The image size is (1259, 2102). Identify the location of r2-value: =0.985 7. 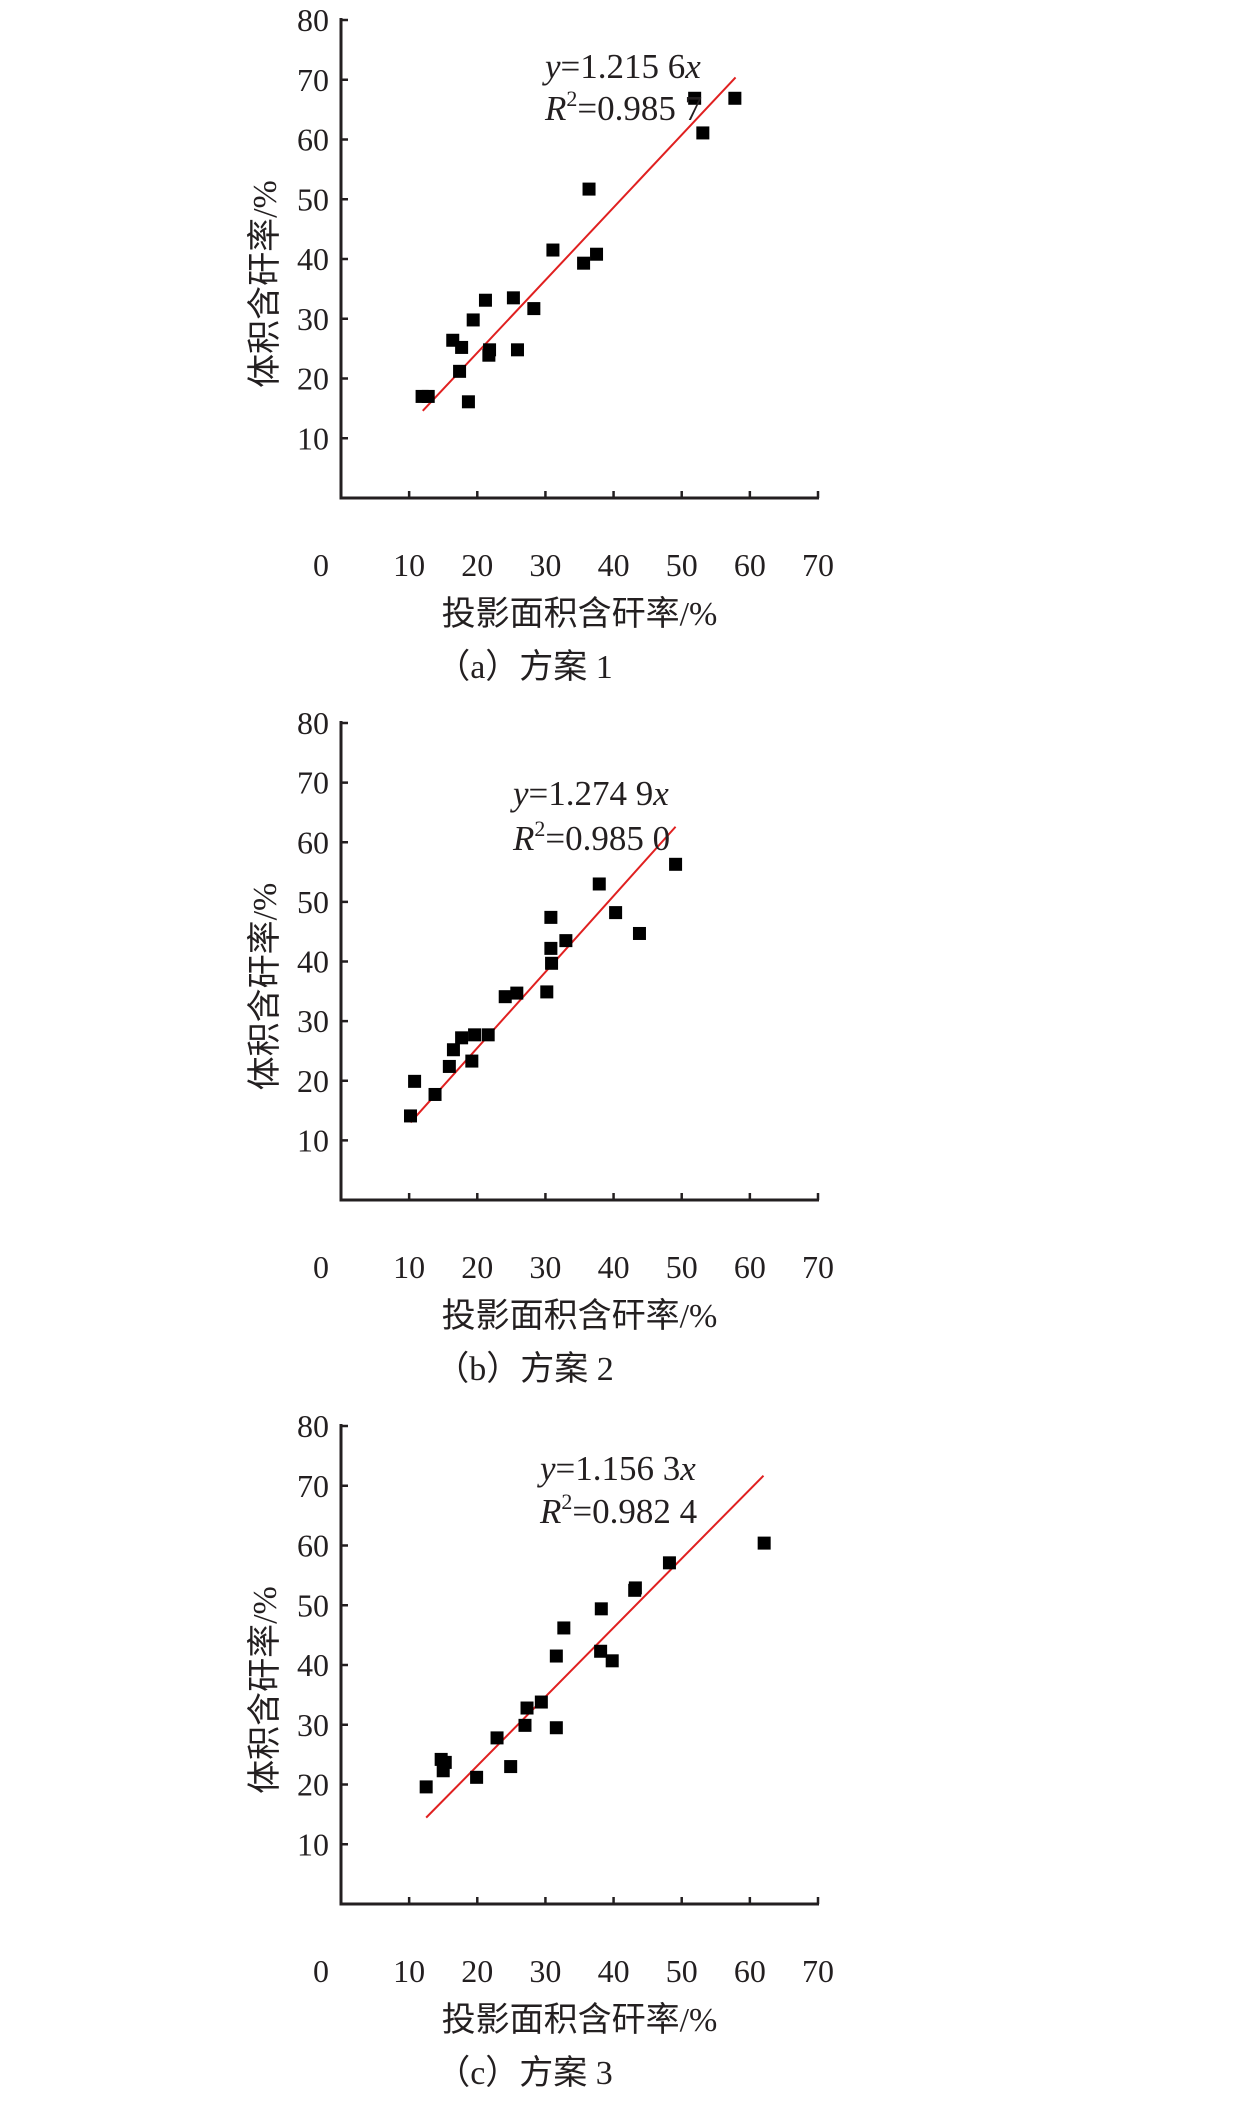
(639, 108).